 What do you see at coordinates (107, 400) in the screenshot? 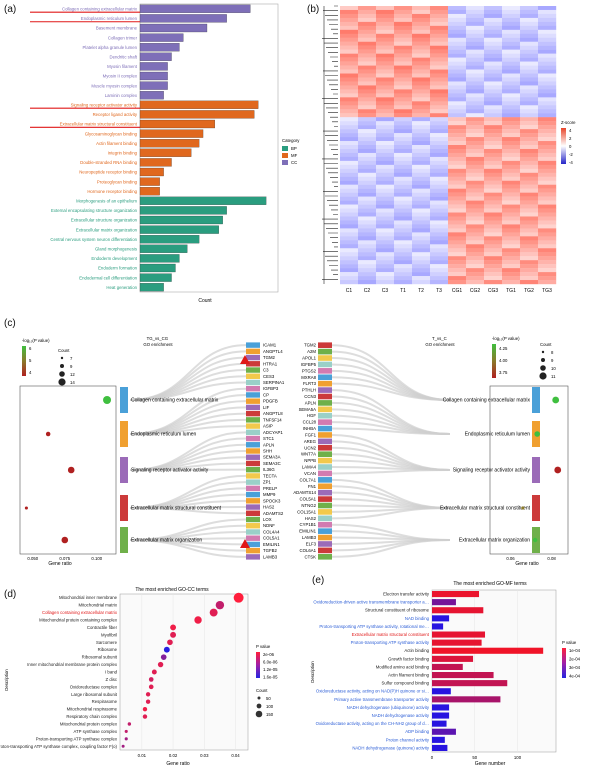
I see `left-dotplot-point` at bounding box center [107, 400].